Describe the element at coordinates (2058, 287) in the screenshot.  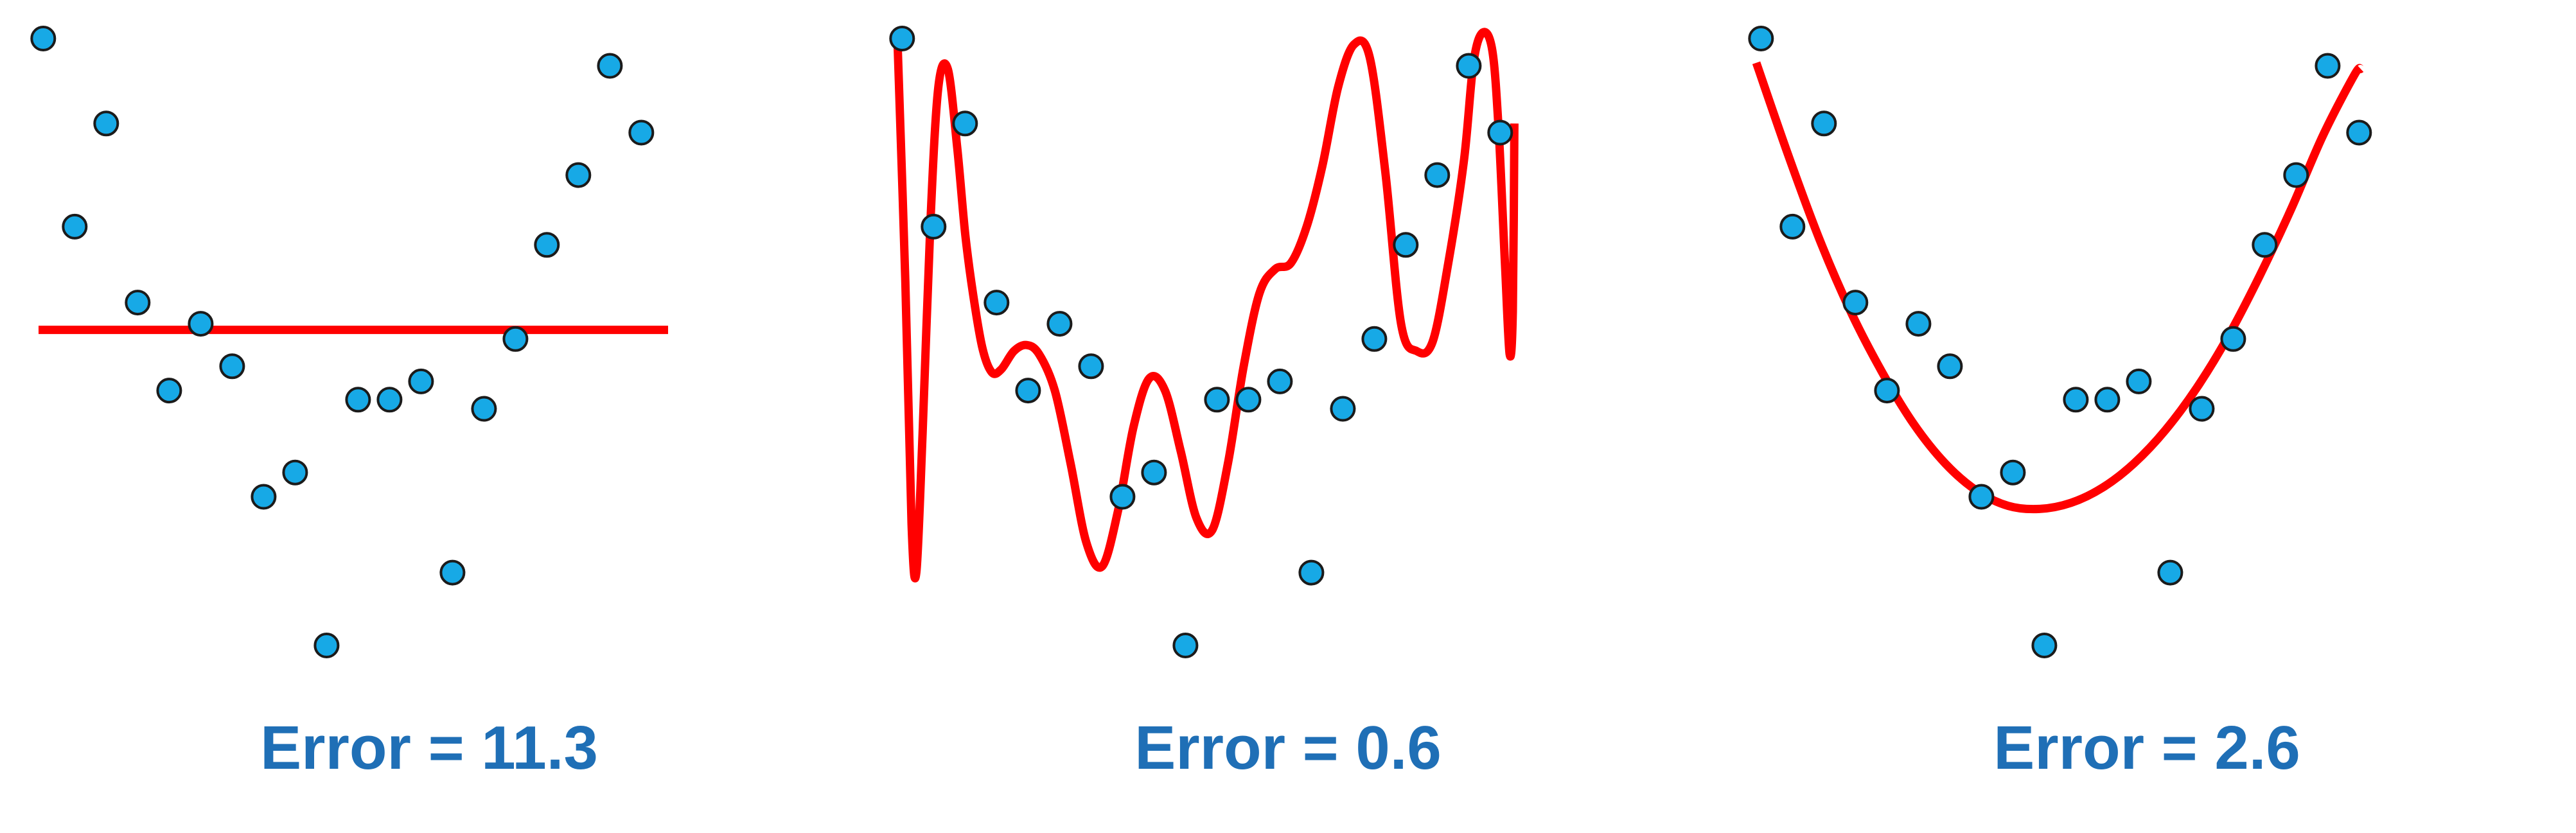
I see `fit-curve` at that location.